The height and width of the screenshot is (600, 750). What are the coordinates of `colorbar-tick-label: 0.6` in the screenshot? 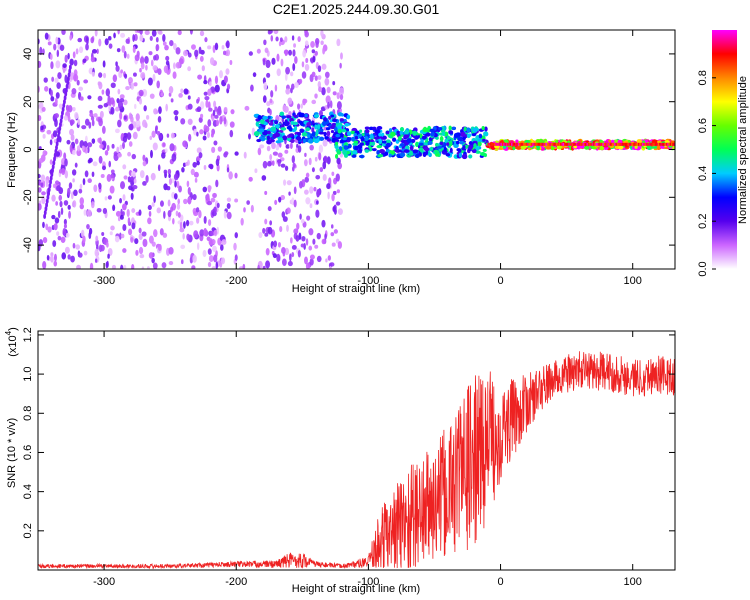 It's located at (703, 125).